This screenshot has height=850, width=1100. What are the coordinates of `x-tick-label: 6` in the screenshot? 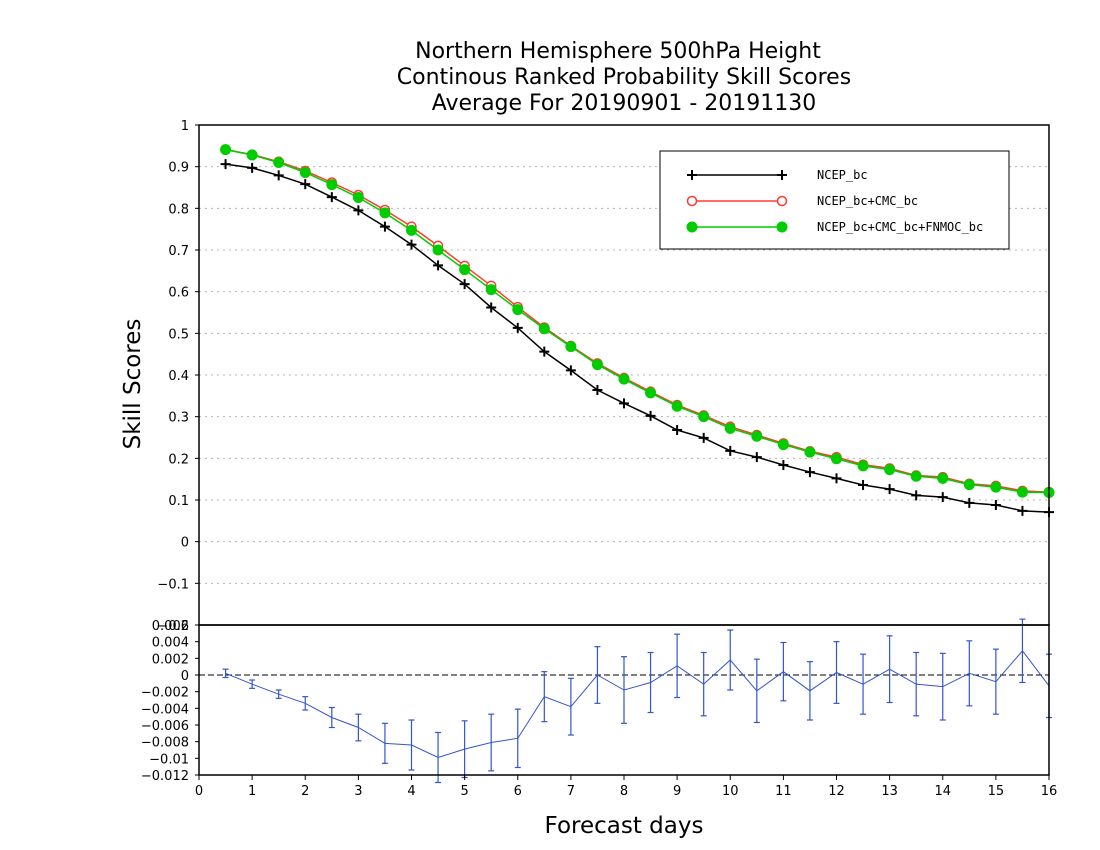 It's located at (518, 791).